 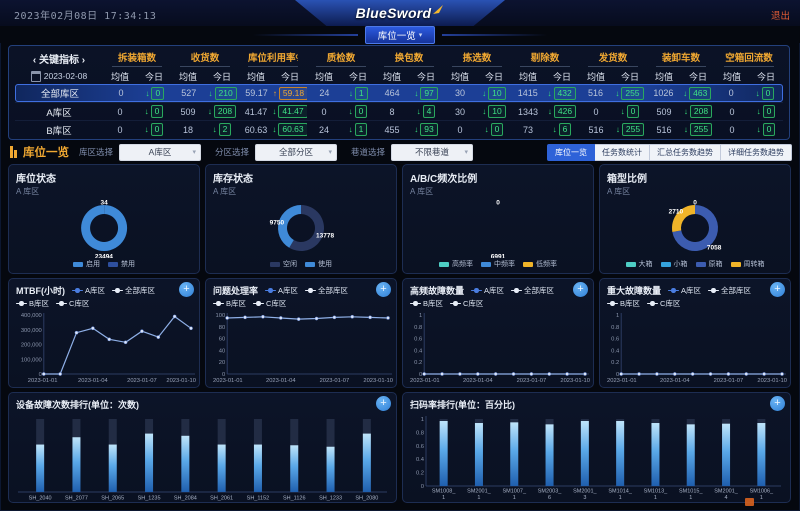 What do you see at coordinates (619, 191) in the screenshot?
I see `panel-subtitle: A 库区` at bounding box center [619, 191].